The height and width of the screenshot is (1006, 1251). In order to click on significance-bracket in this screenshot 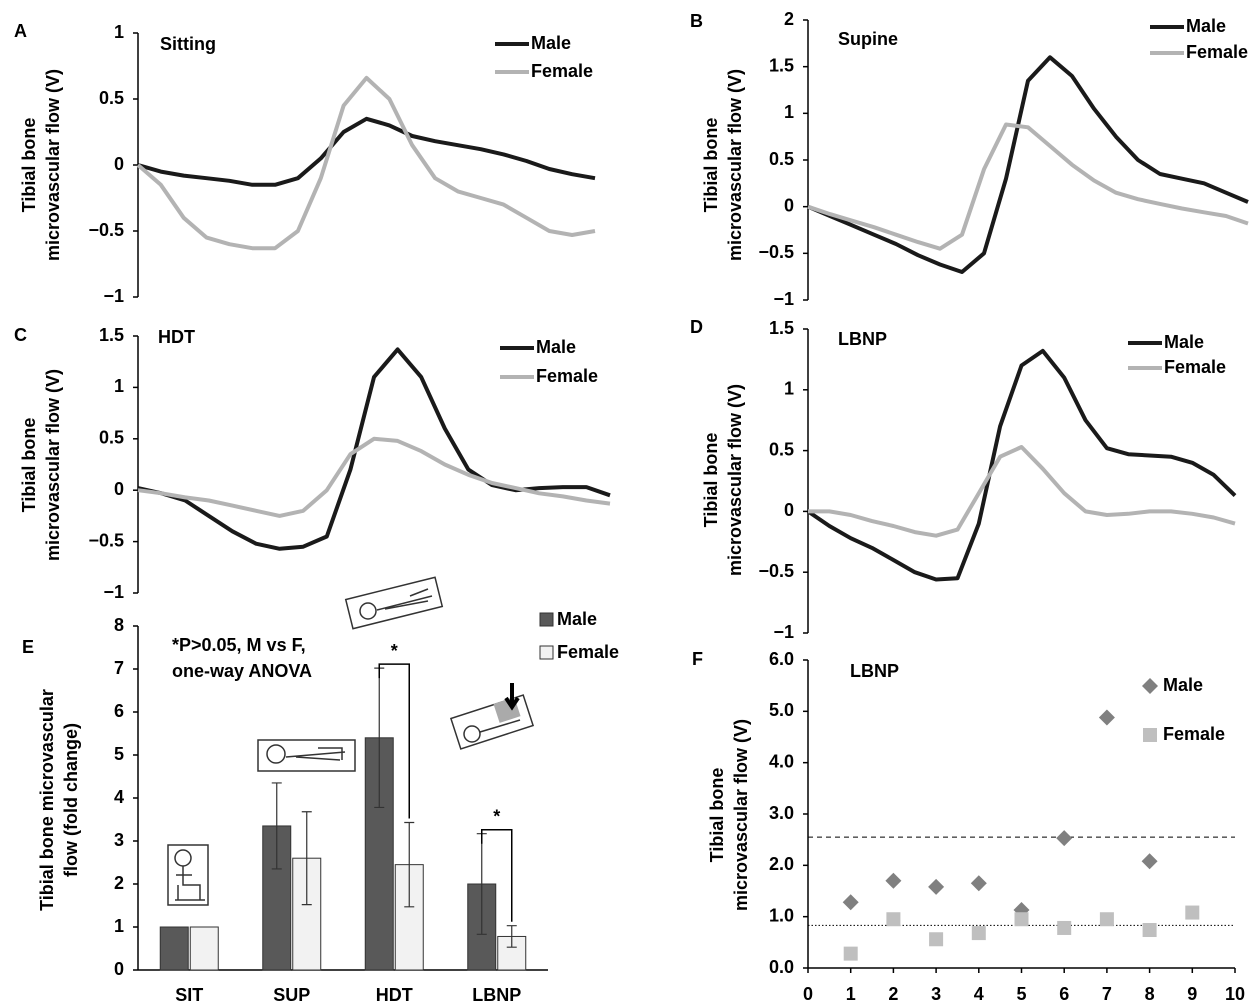, I will do `click(394, 741)`.